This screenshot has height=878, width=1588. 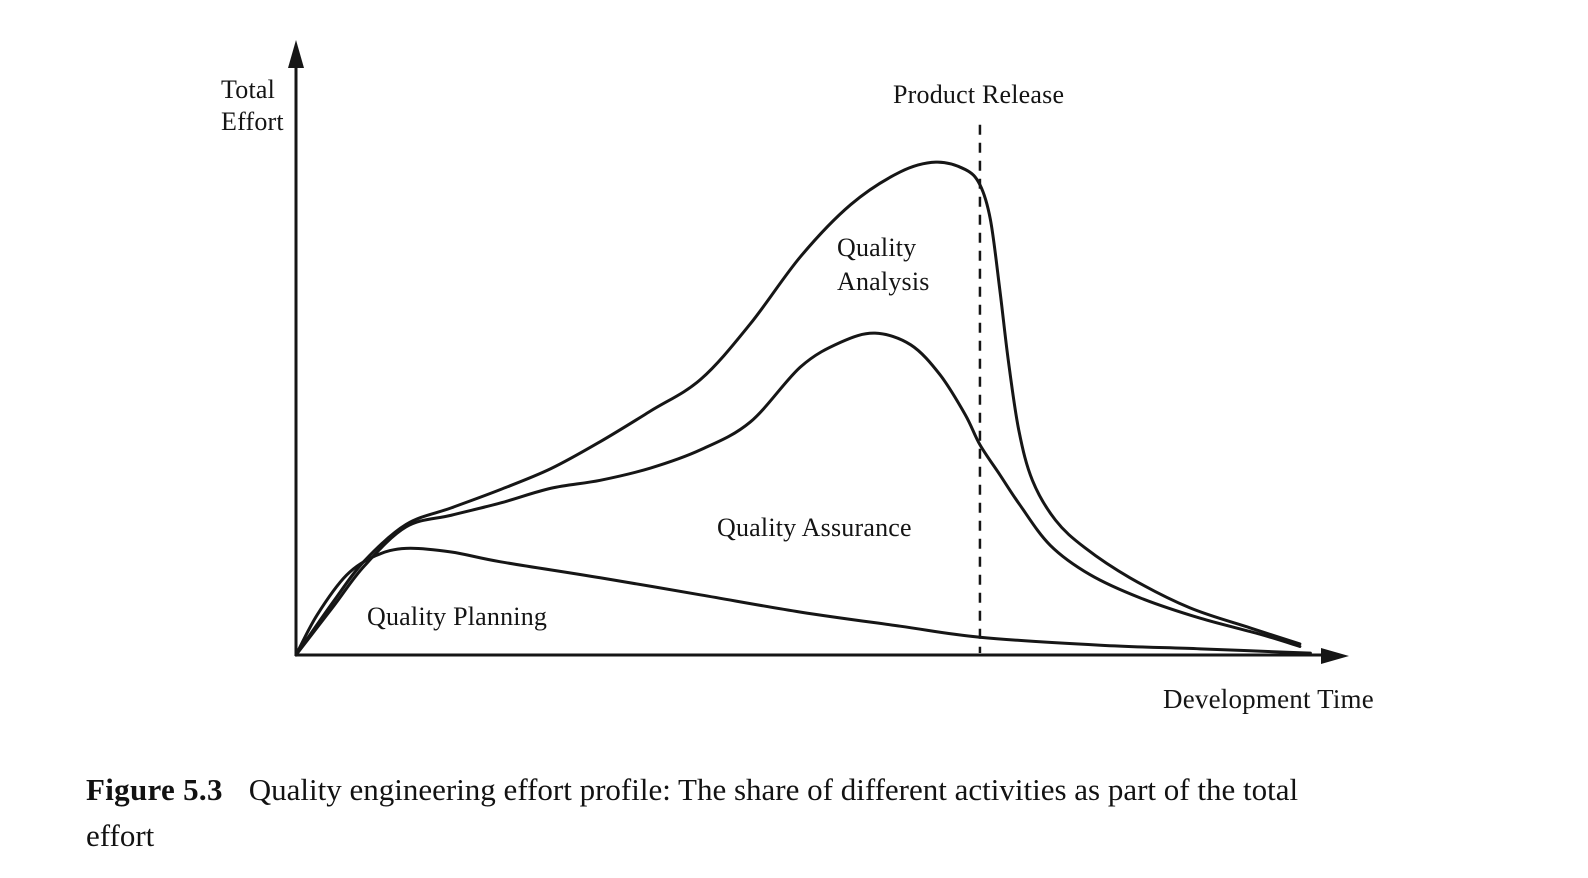 What do you see at coordinates (296, 54) in the screenshot?
I see `y-axis-arrowhead` at bounding box center [296, 54].